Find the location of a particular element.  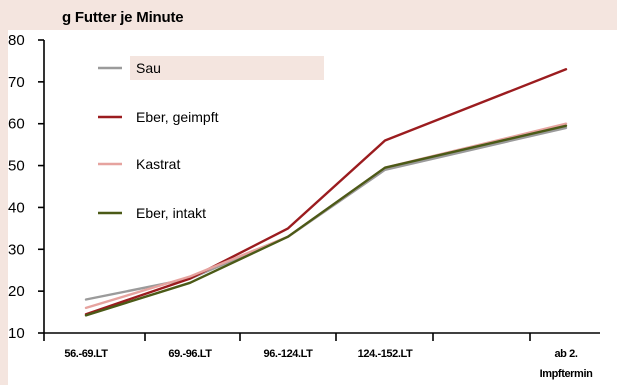

x-tick-label: 124.-152.LT is located at coordinates (385, 354).